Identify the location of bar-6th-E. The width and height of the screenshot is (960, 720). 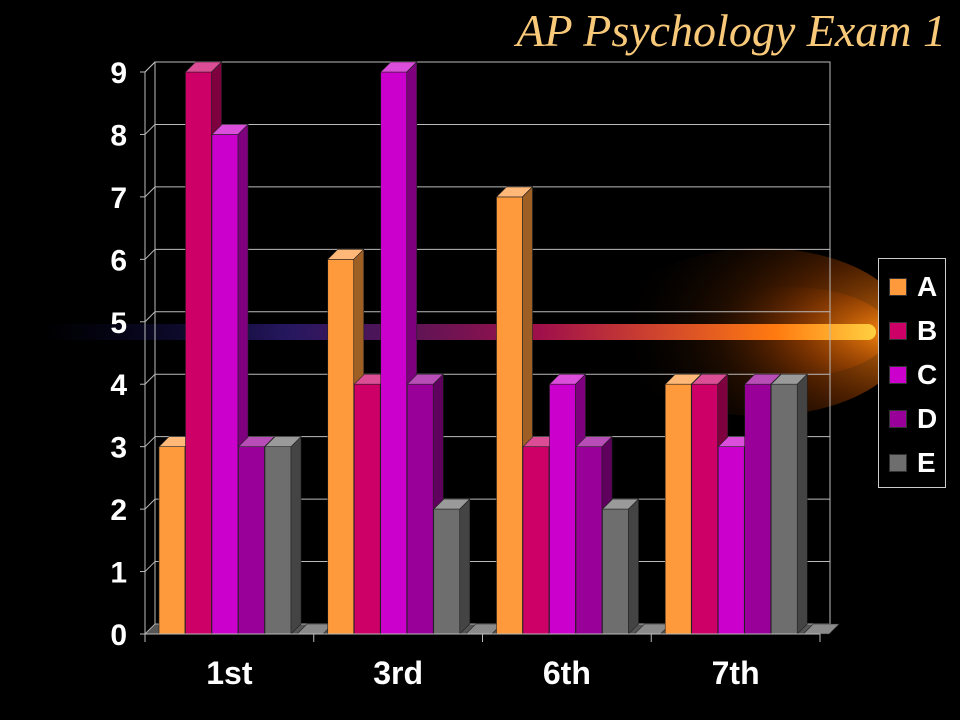
(620, 566).